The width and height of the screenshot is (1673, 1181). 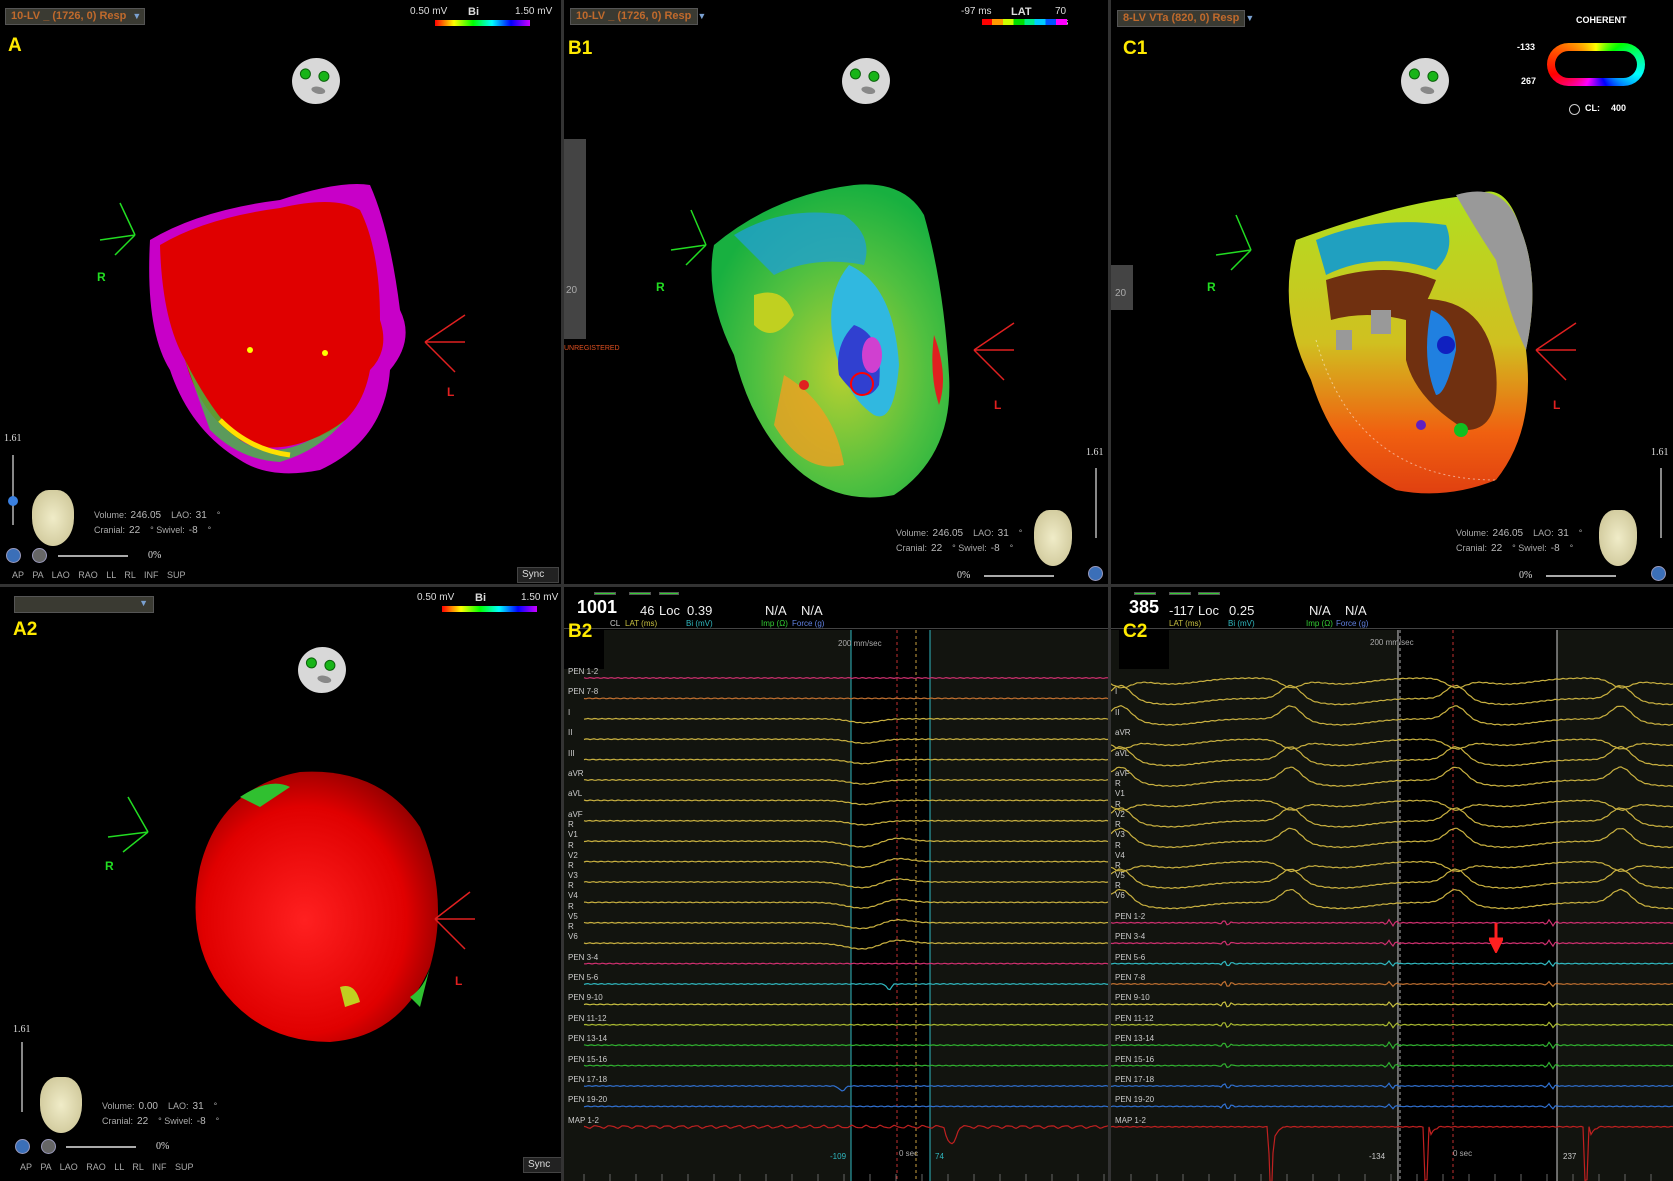 What do you see at coordinates (615, 623) in the screenshot?
I see `cl-label: CL` at bounding box center [615, 623].